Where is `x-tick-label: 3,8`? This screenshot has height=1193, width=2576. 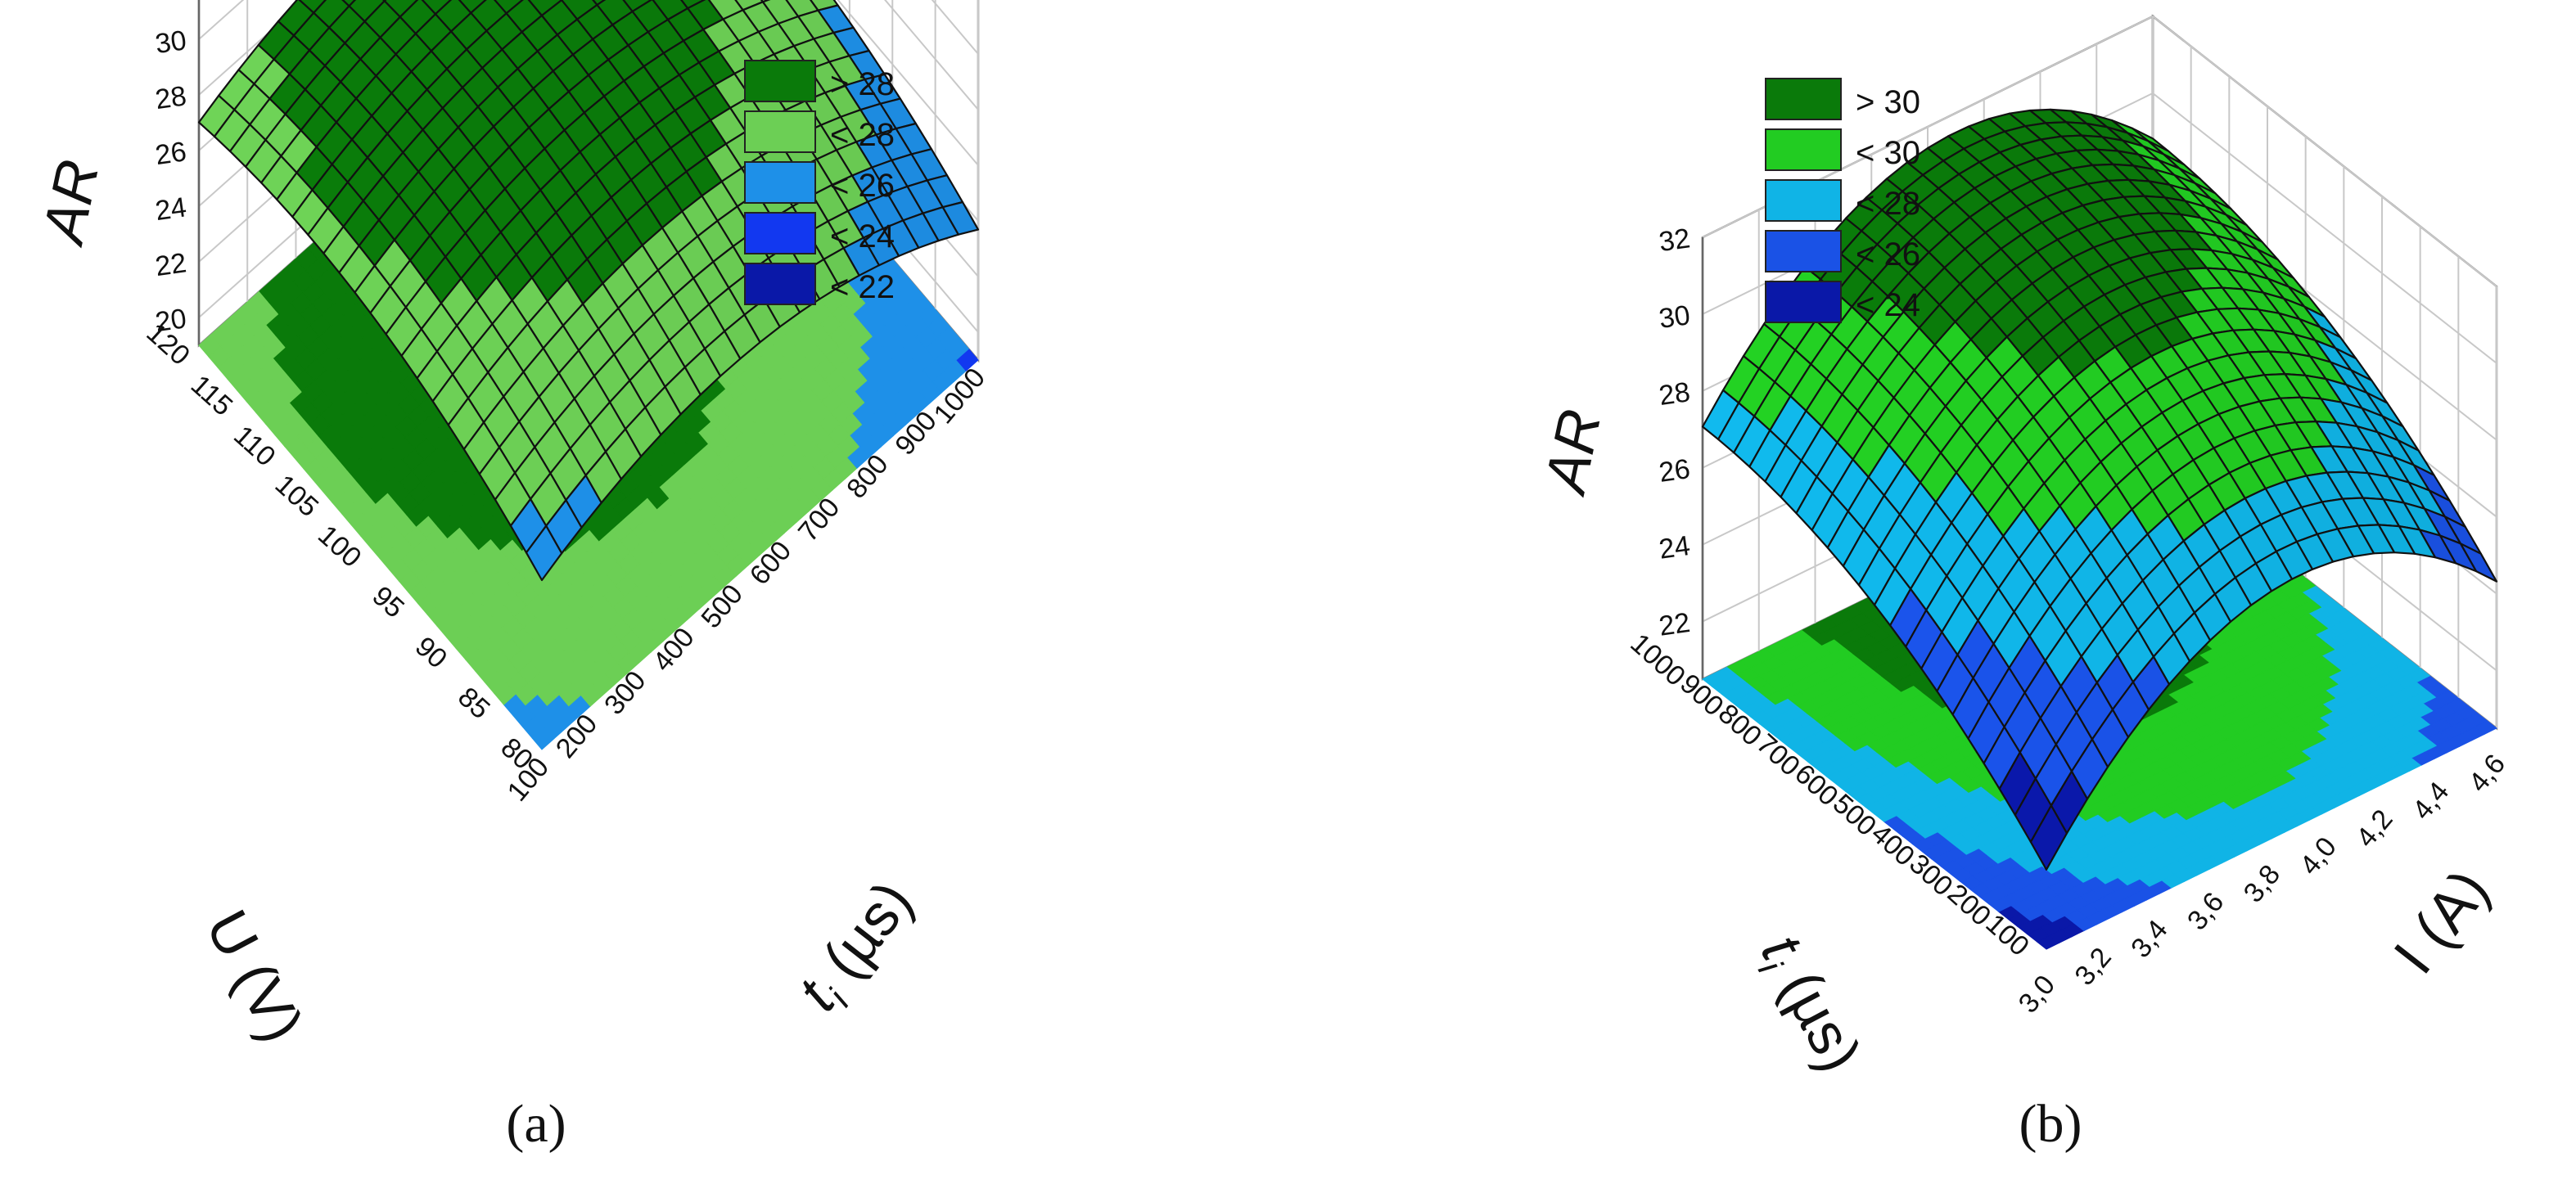 x-tick-label: 3,8 is located at coordinates (2262, 884).